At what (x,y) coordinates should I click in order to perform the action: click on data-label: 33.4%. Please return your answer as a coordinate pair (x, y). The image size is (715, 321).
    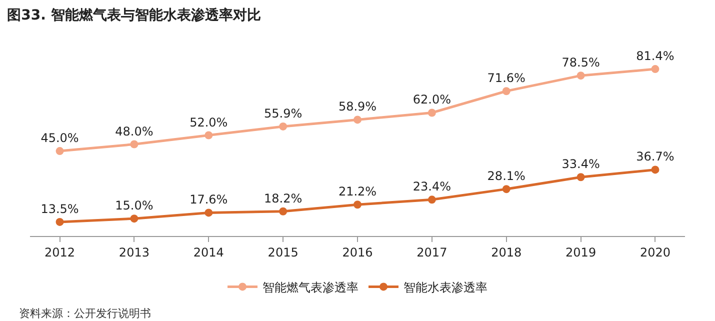
    Looking at the image, I should click on (581, 164).